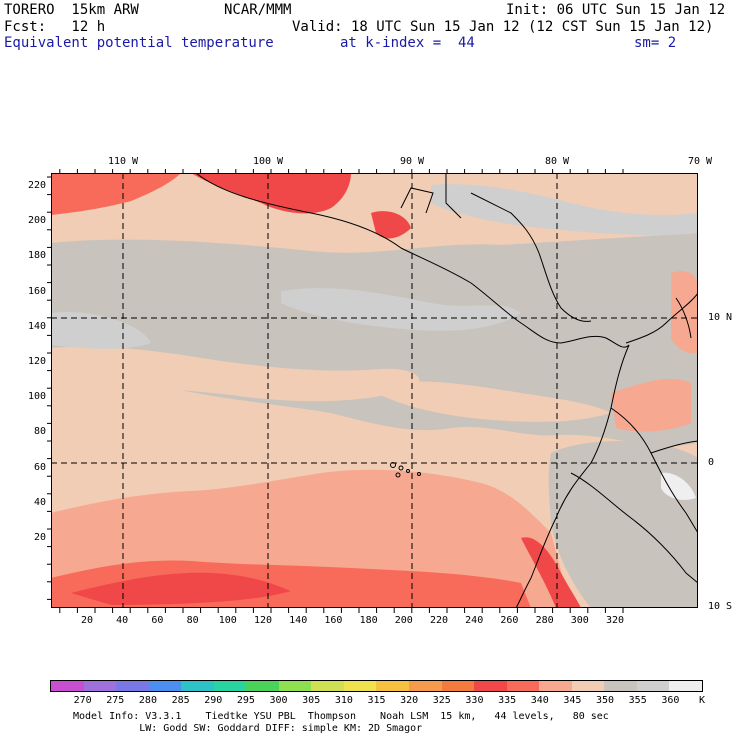 The width and height of the screenshot is (740, 740). Describe the element at coordinates (496, 401) in the screenshot. I see `field-band-345-b` at that location.